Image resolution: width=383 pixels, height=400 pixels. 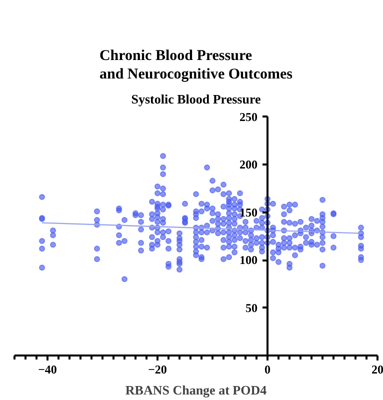 What do you see at coordinates (249, 165) in the screenshot?
I see `y-tick-label: 200` at bounding box center [249, 165].